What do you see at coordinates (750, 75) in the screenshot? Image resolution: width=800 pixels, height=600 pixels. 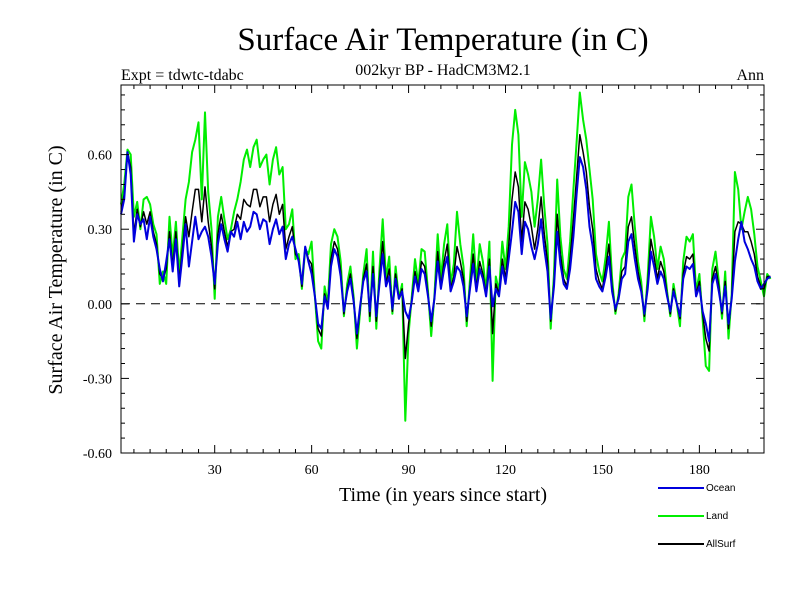 I see `period-label: Ann` at bounding box center [750, 75].